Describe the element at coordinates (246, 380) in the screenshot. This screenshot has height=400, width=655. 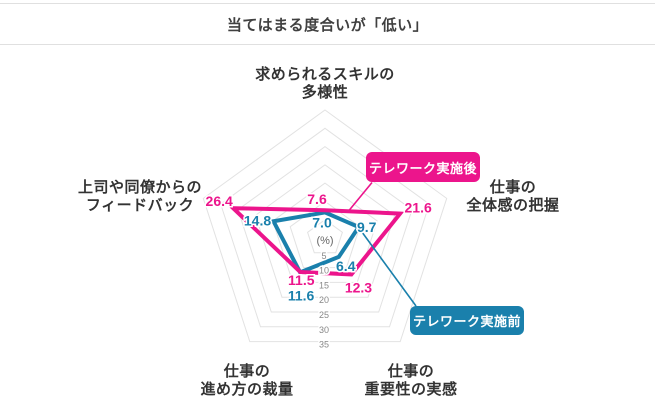
I see `axis-label-discretion: 仕事の進め方の裁量` at that location.